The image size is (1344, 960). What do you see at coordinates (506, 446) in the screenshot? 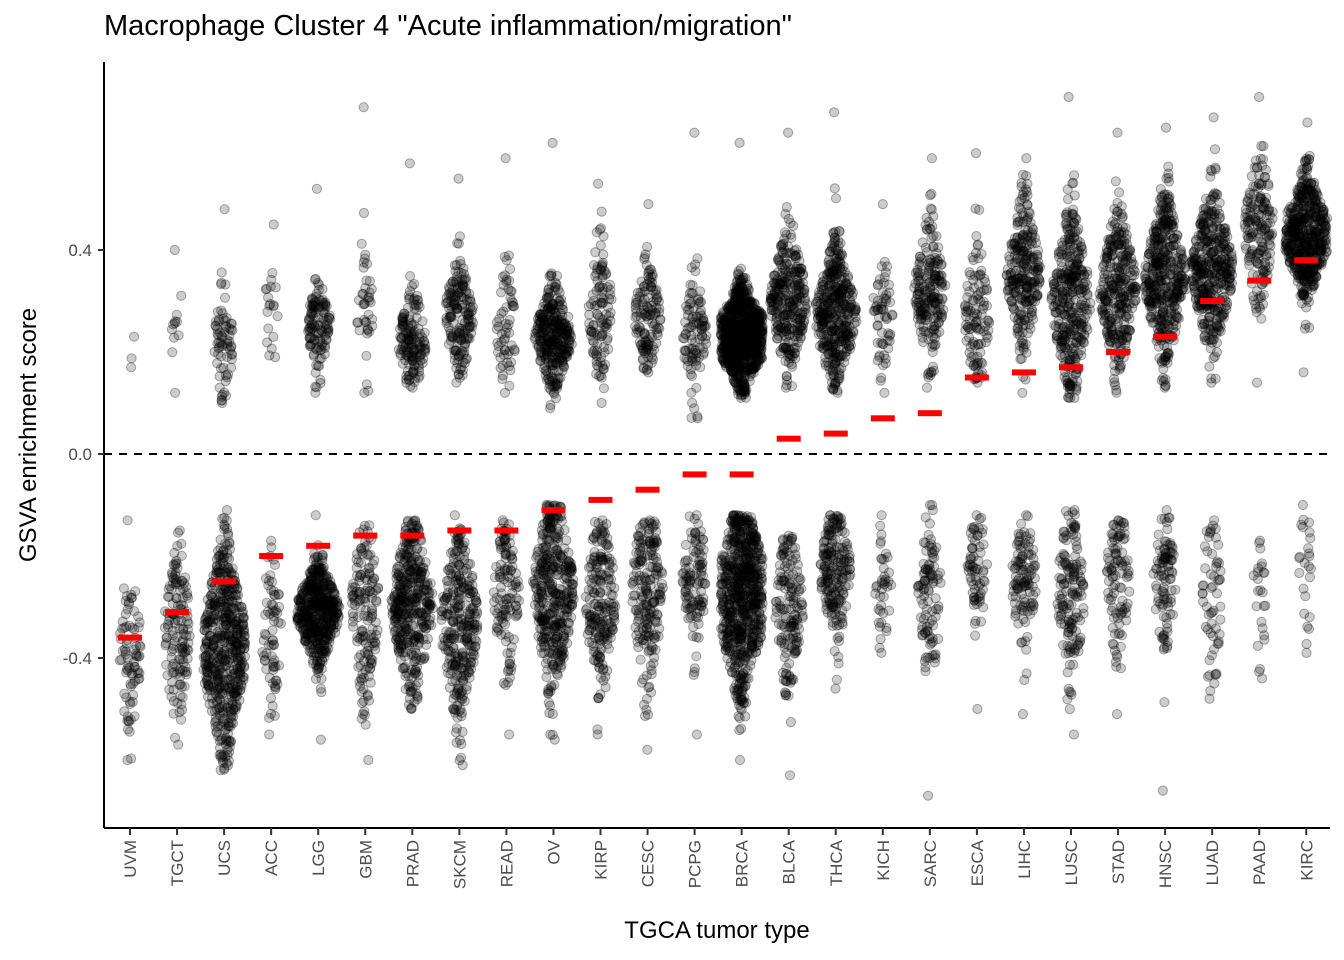
I see `group-read` at bounding box center [506, 446].